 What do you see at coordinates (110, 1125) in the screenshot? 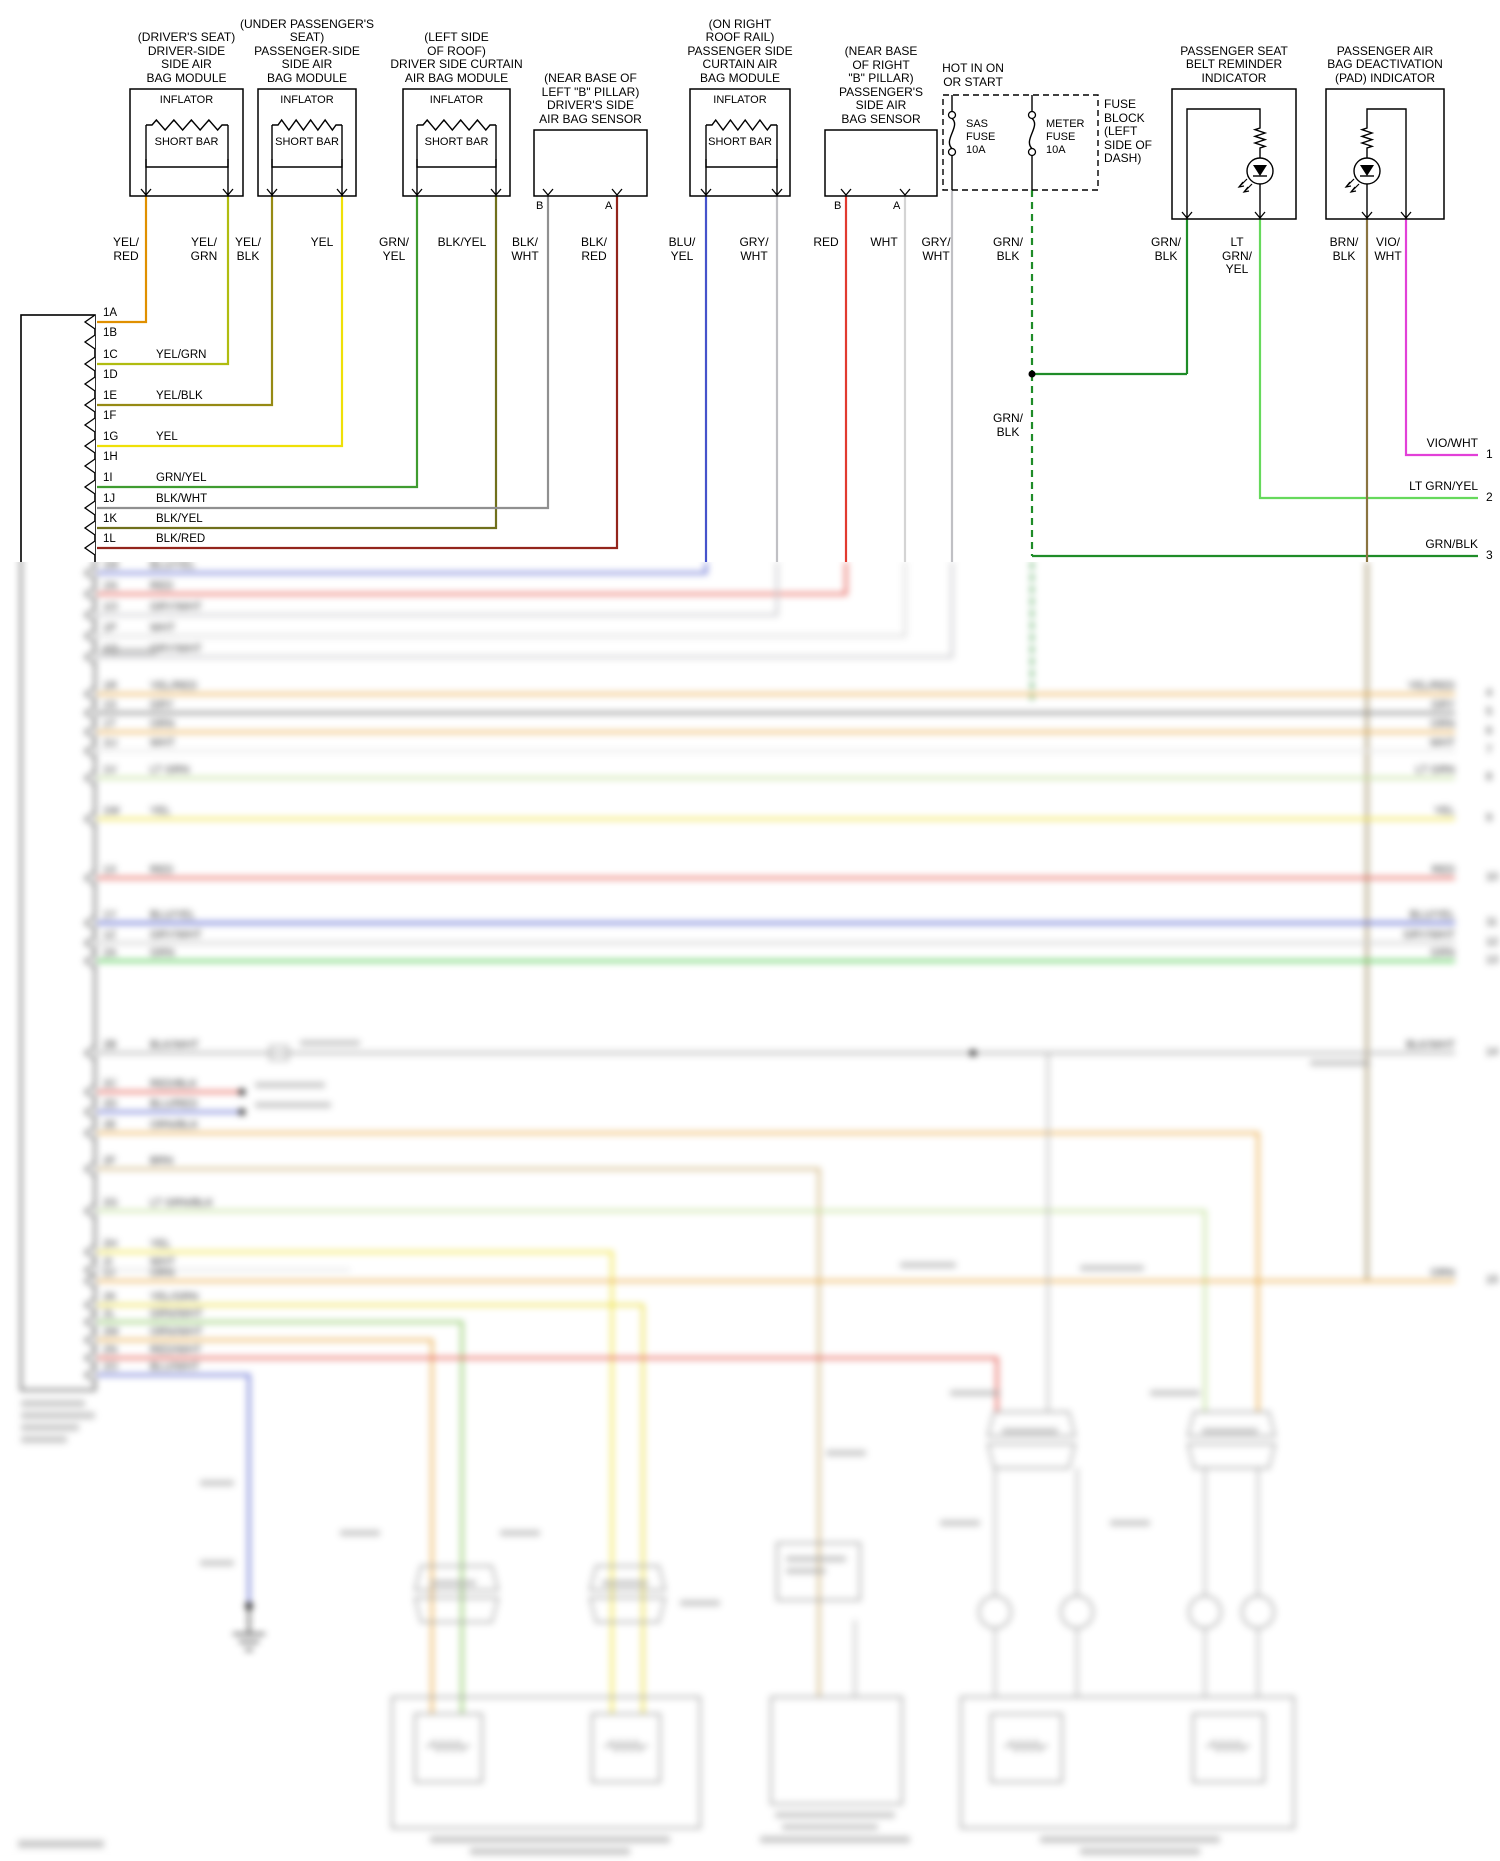
I see `blurred-pin-id: 2E` at bounding box center [110, 1125].